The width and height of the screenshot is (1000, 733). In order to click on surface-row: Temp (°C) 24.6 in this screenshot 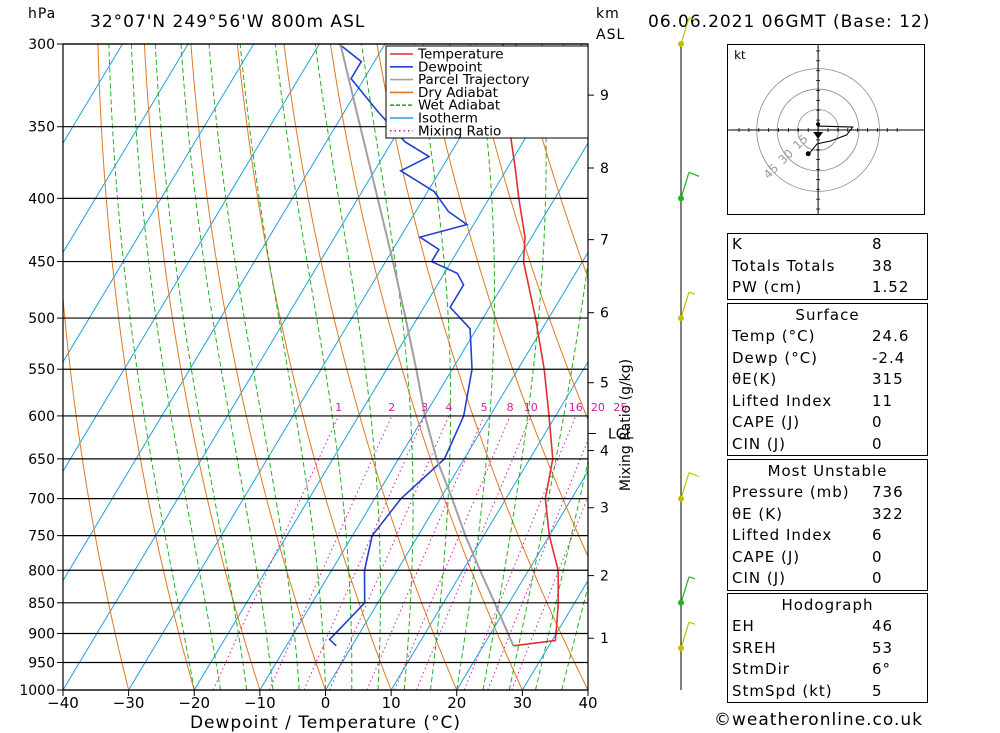, I will do `click(827, 337)`.